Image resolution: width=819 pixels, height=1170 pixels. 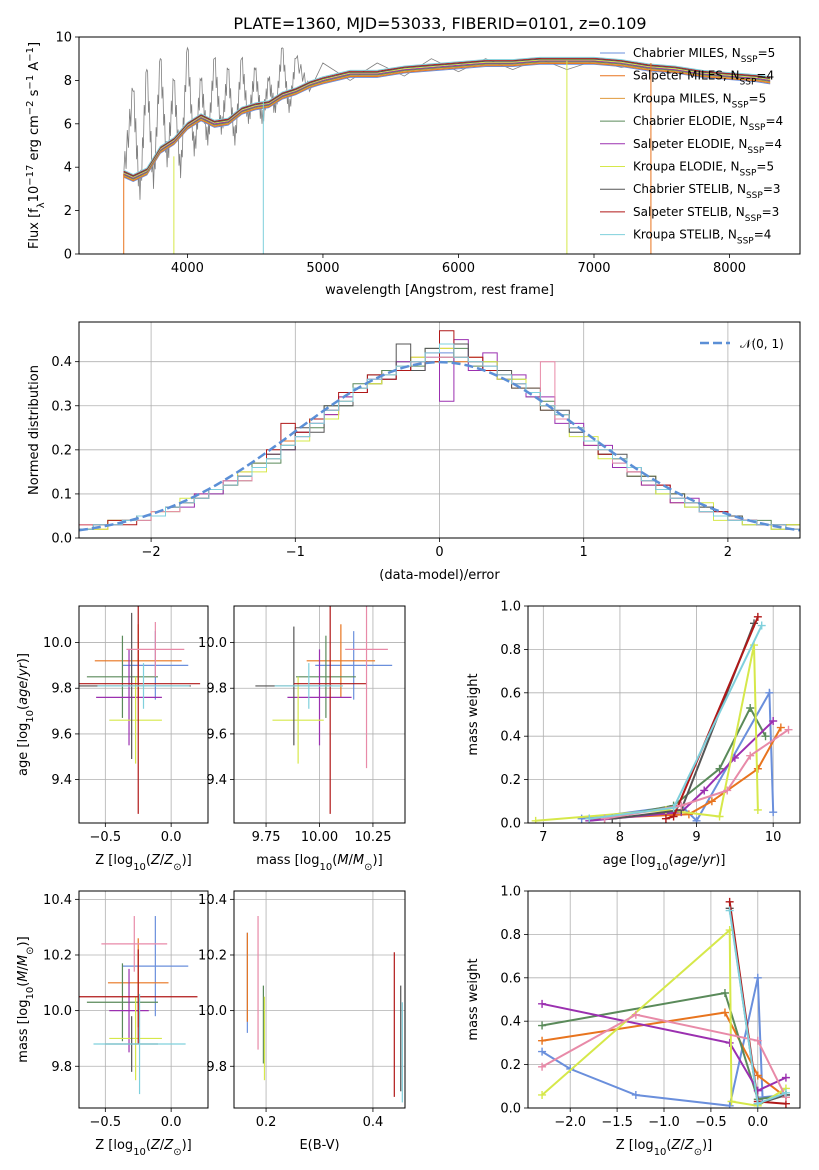 What do you see at coordinates (34, 44) in the screenshot?
I see `label-part: ]` at bounding box center [34, 44].